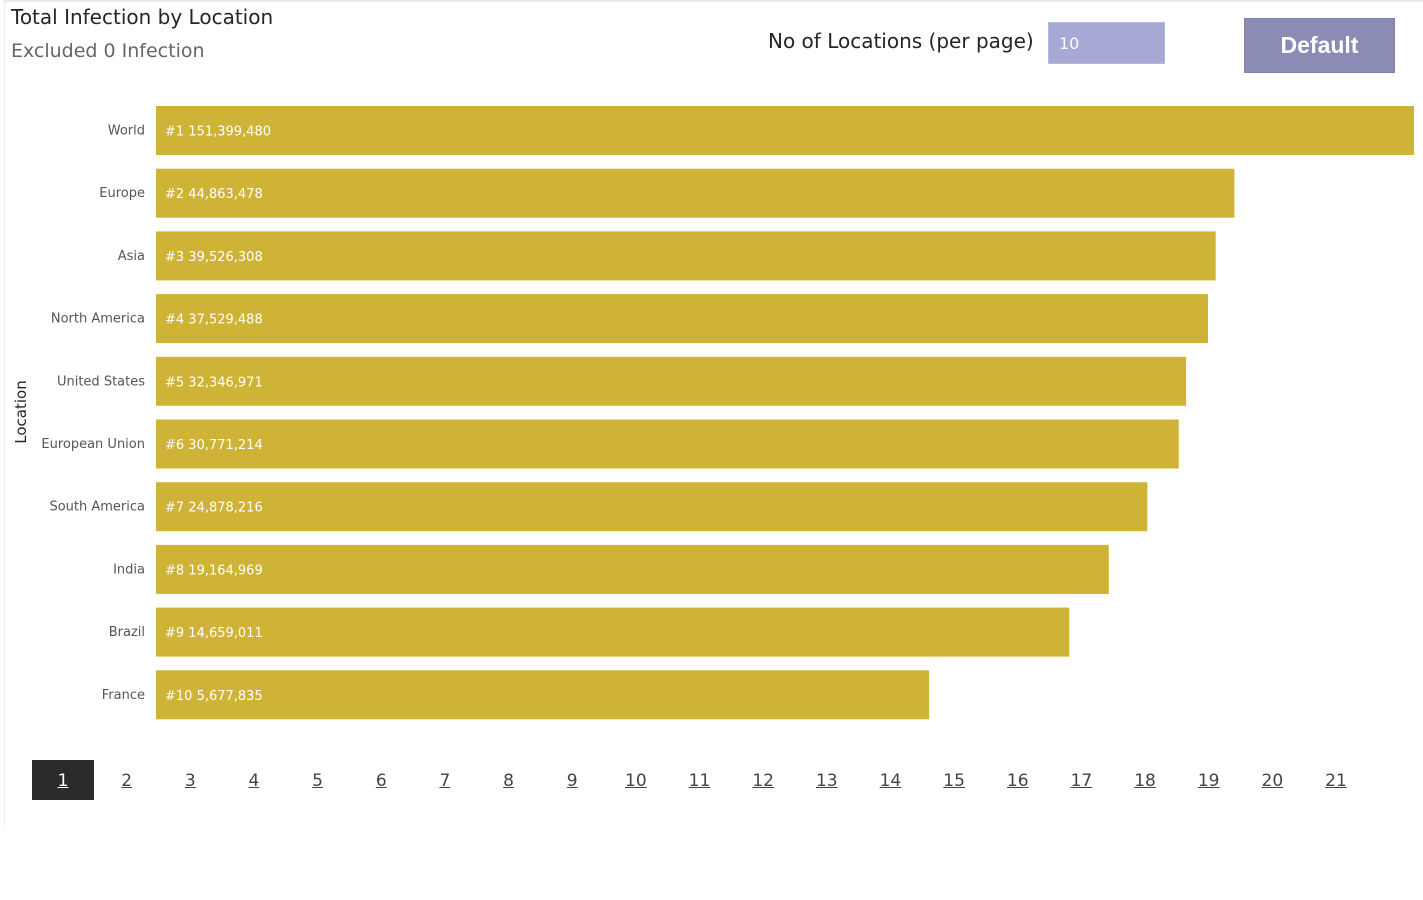 The height and width of the screenshot is (900, 1423). Describe the element at coordinates (763, 781) in the screenshot. I see `page-link-12: 12` at that location.